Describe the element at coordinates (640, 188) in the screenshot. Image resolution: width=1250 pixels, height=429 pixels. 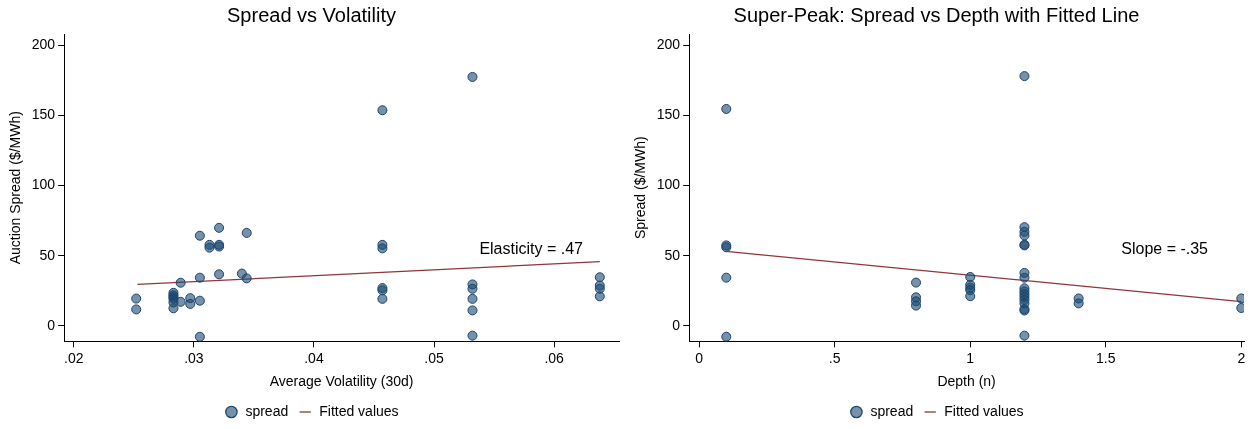
I see `y-axis-title: Spread ($/MWh)` at that location.